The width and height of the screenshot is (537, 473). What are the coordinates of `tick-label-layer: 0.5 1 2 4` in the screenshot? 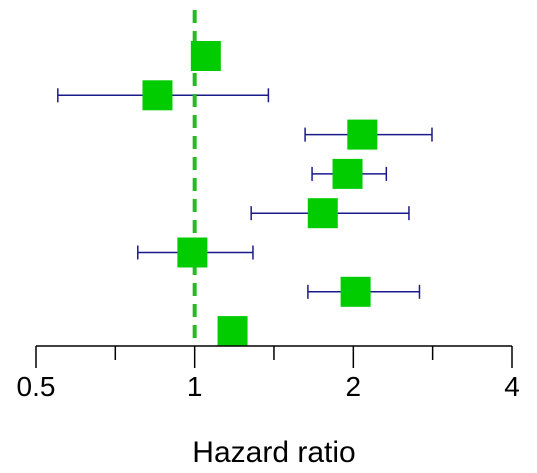 It's located at (268, 386).